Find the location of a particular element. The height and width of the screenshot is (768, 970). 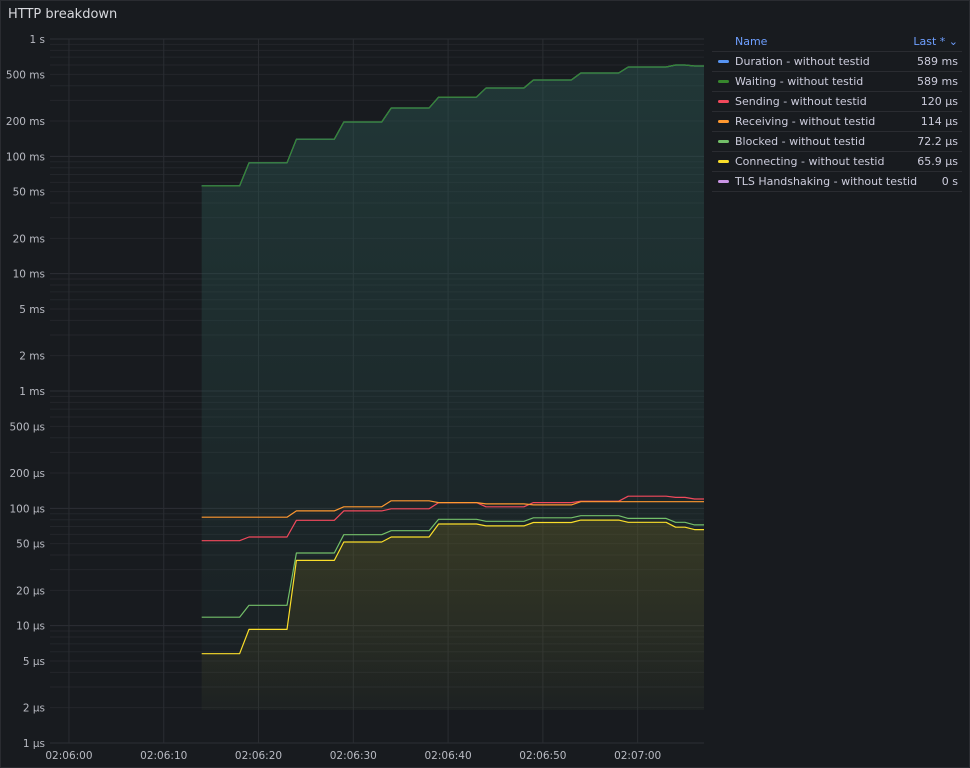

x-tick-label: 02:07:00 is located at coordinates (637, 756).